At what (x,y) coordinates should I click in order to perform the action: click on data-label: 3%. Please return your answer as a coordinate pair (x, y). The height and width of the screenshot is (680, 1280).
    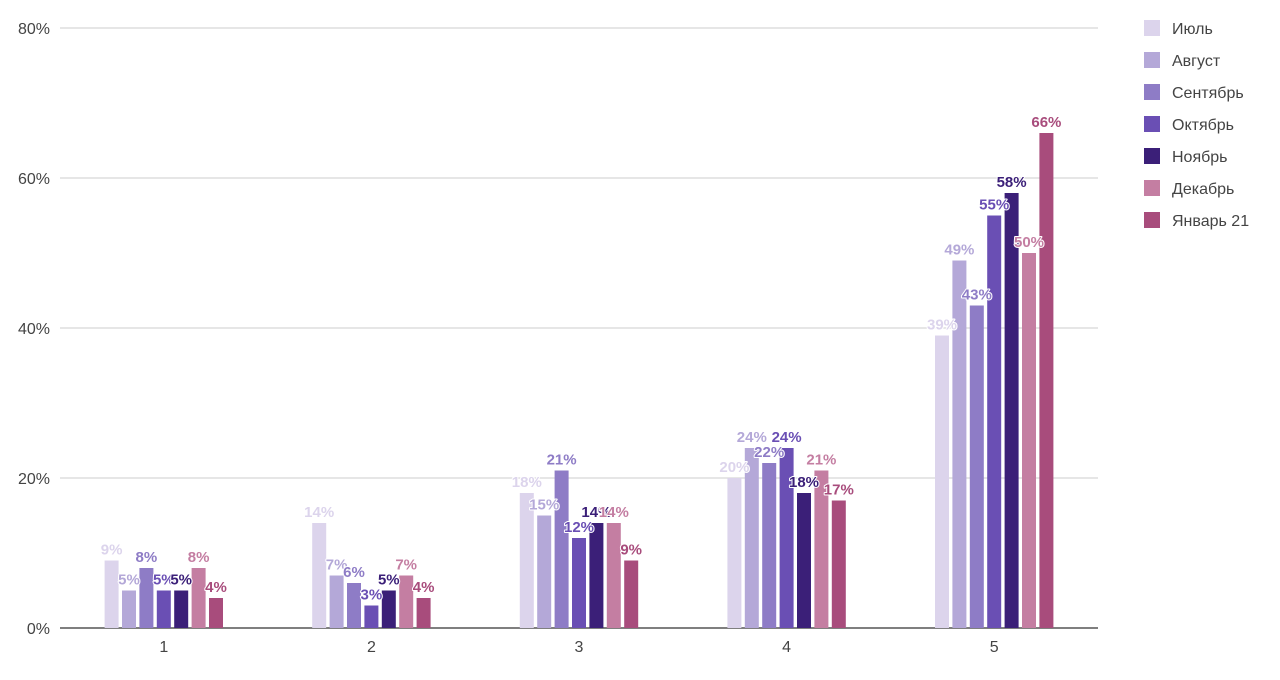
    Looking at the image, I should click on (372, 595).